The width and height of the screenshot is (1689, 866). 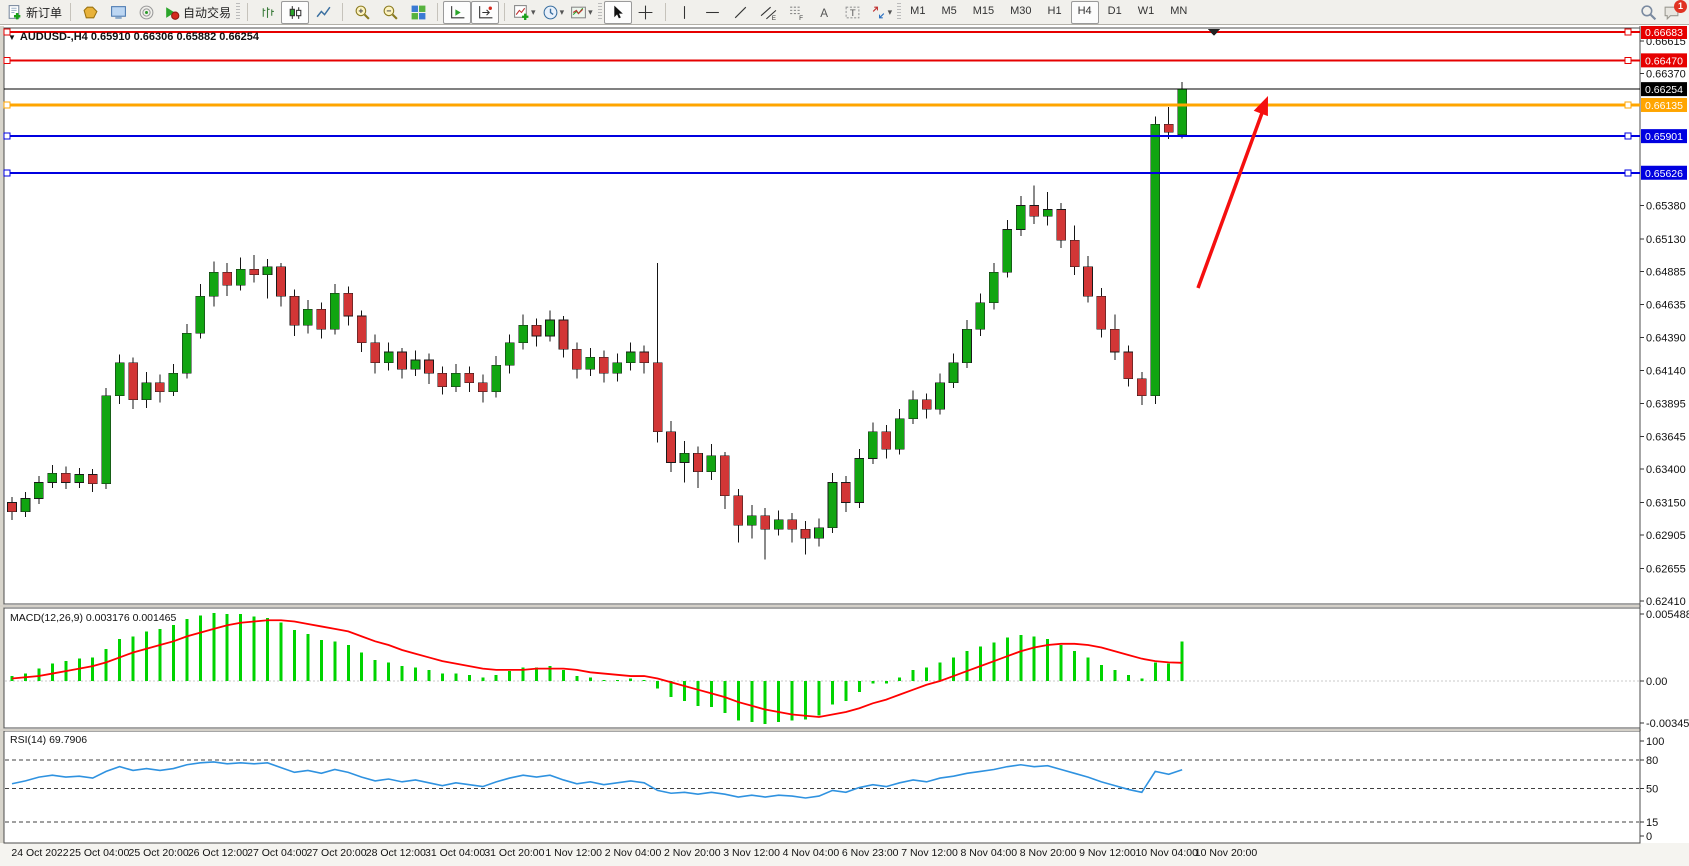 What do you see at coordinates (774, 17) in the screenshot?
I see `svg-text: E` at bounding box center [774, 17].